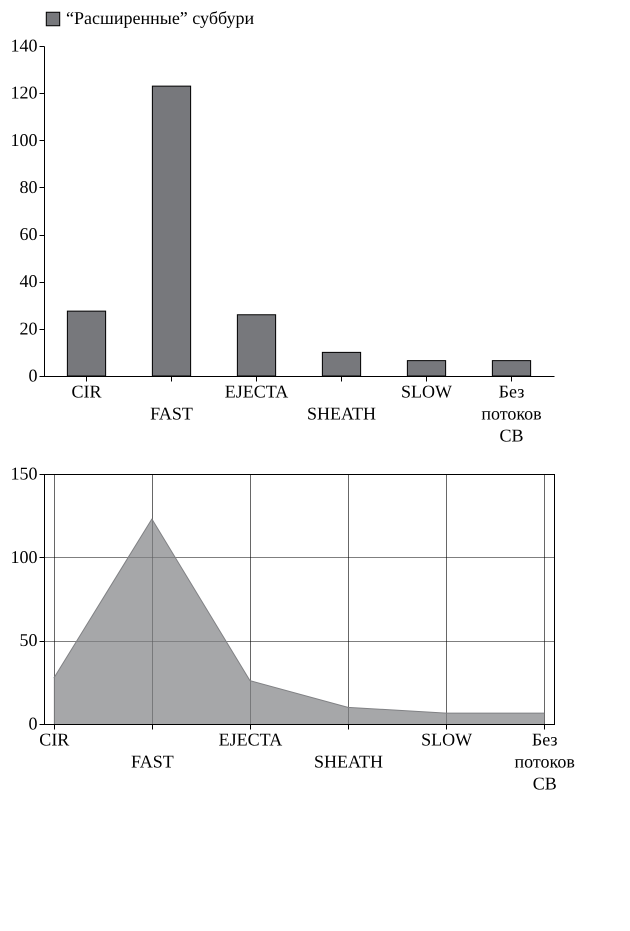 The height and width of the screenshot is (931, 630). What do you see at coordinates (24, 474) in the screenshot?
I see `y-tick-label: 150` at bounding box center [24, 474].